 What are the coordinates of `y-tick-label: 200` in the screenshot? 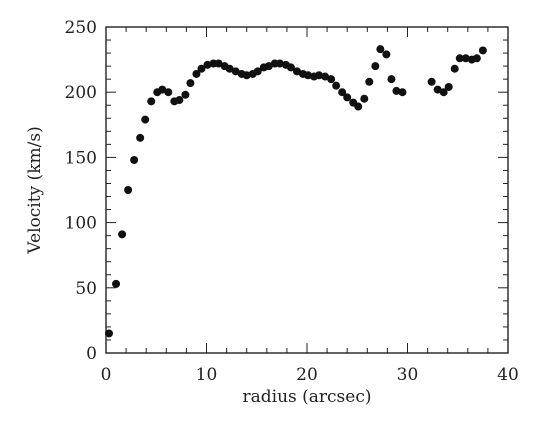 It's located at (81, 93).